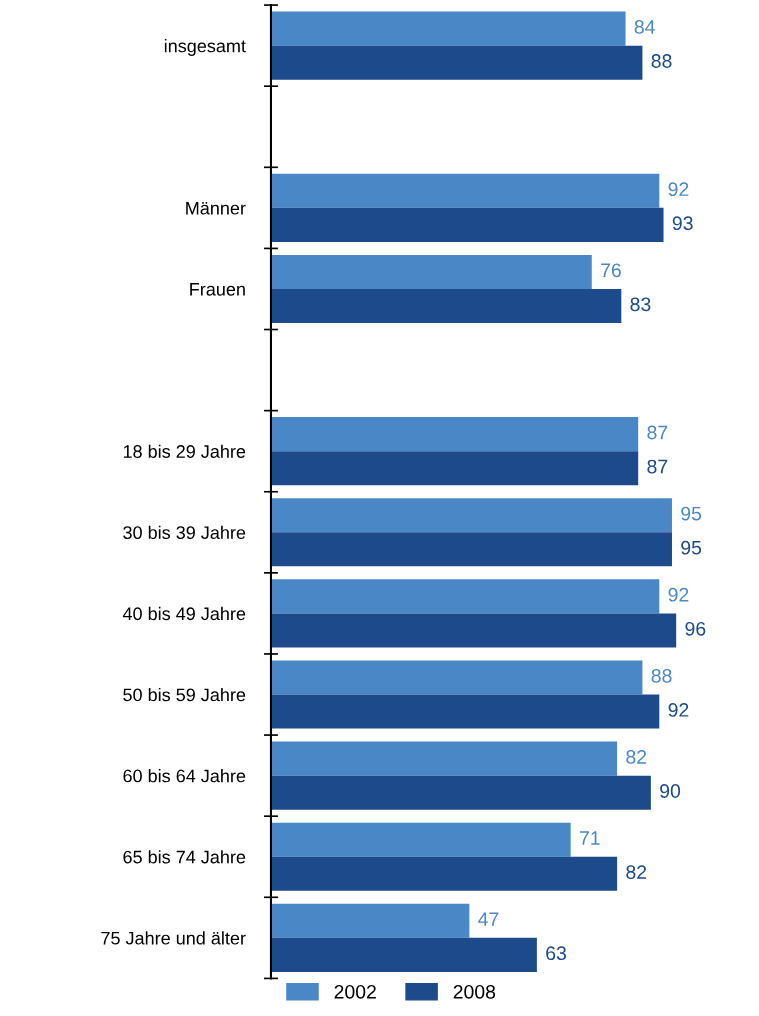 The height and width of the screenshot is (1016, 759). Describe the element at coordinates (670, 791) in the screenshot. I see `data-label: 90` at that location.